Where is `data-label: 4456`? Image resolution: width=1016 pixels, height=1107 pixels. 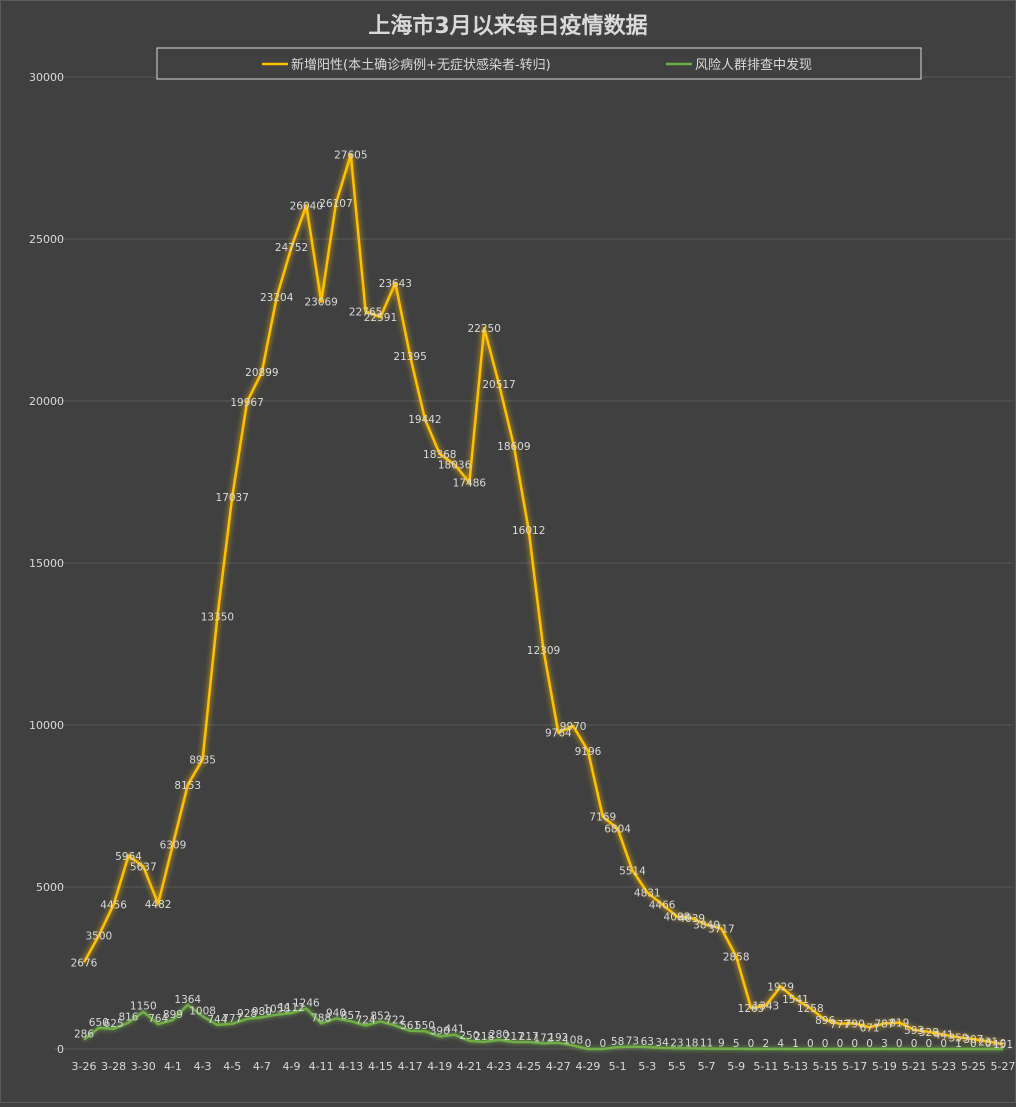 data-label: 4456 is located at coordinates (113, 906).